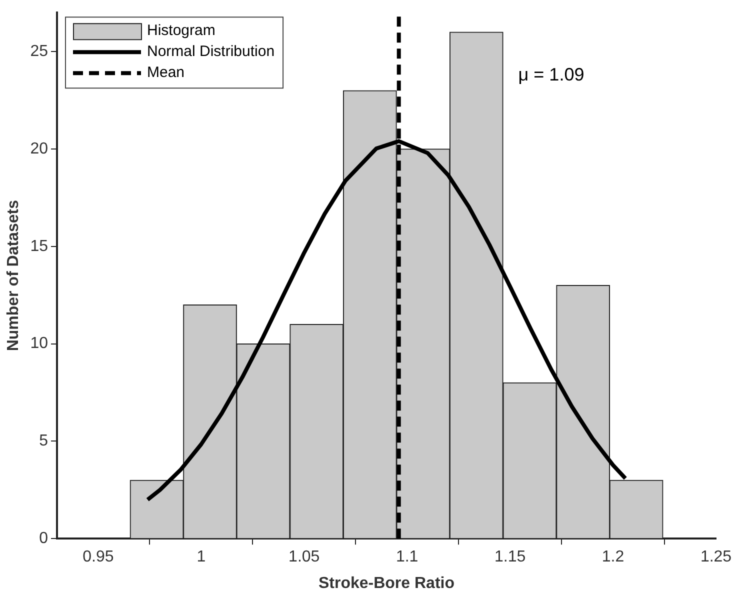 Image resolution: width=736 pixels, height=597 pixels. Describe the element at coordinates (43, 441) in the screenshot. I see `y-tick-label: 5` at that location.